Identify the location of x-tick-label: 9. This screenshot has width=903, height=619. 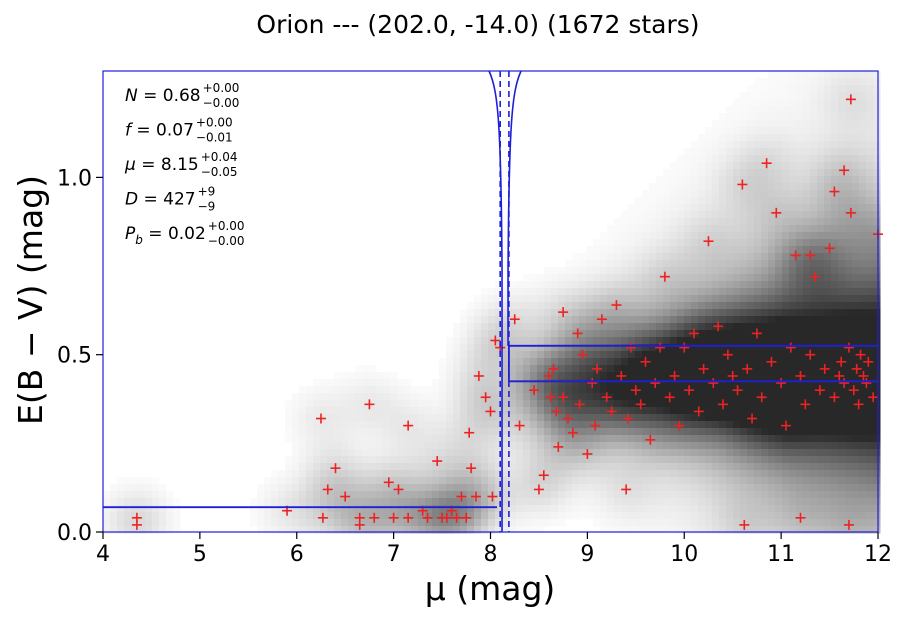
(587, 554).